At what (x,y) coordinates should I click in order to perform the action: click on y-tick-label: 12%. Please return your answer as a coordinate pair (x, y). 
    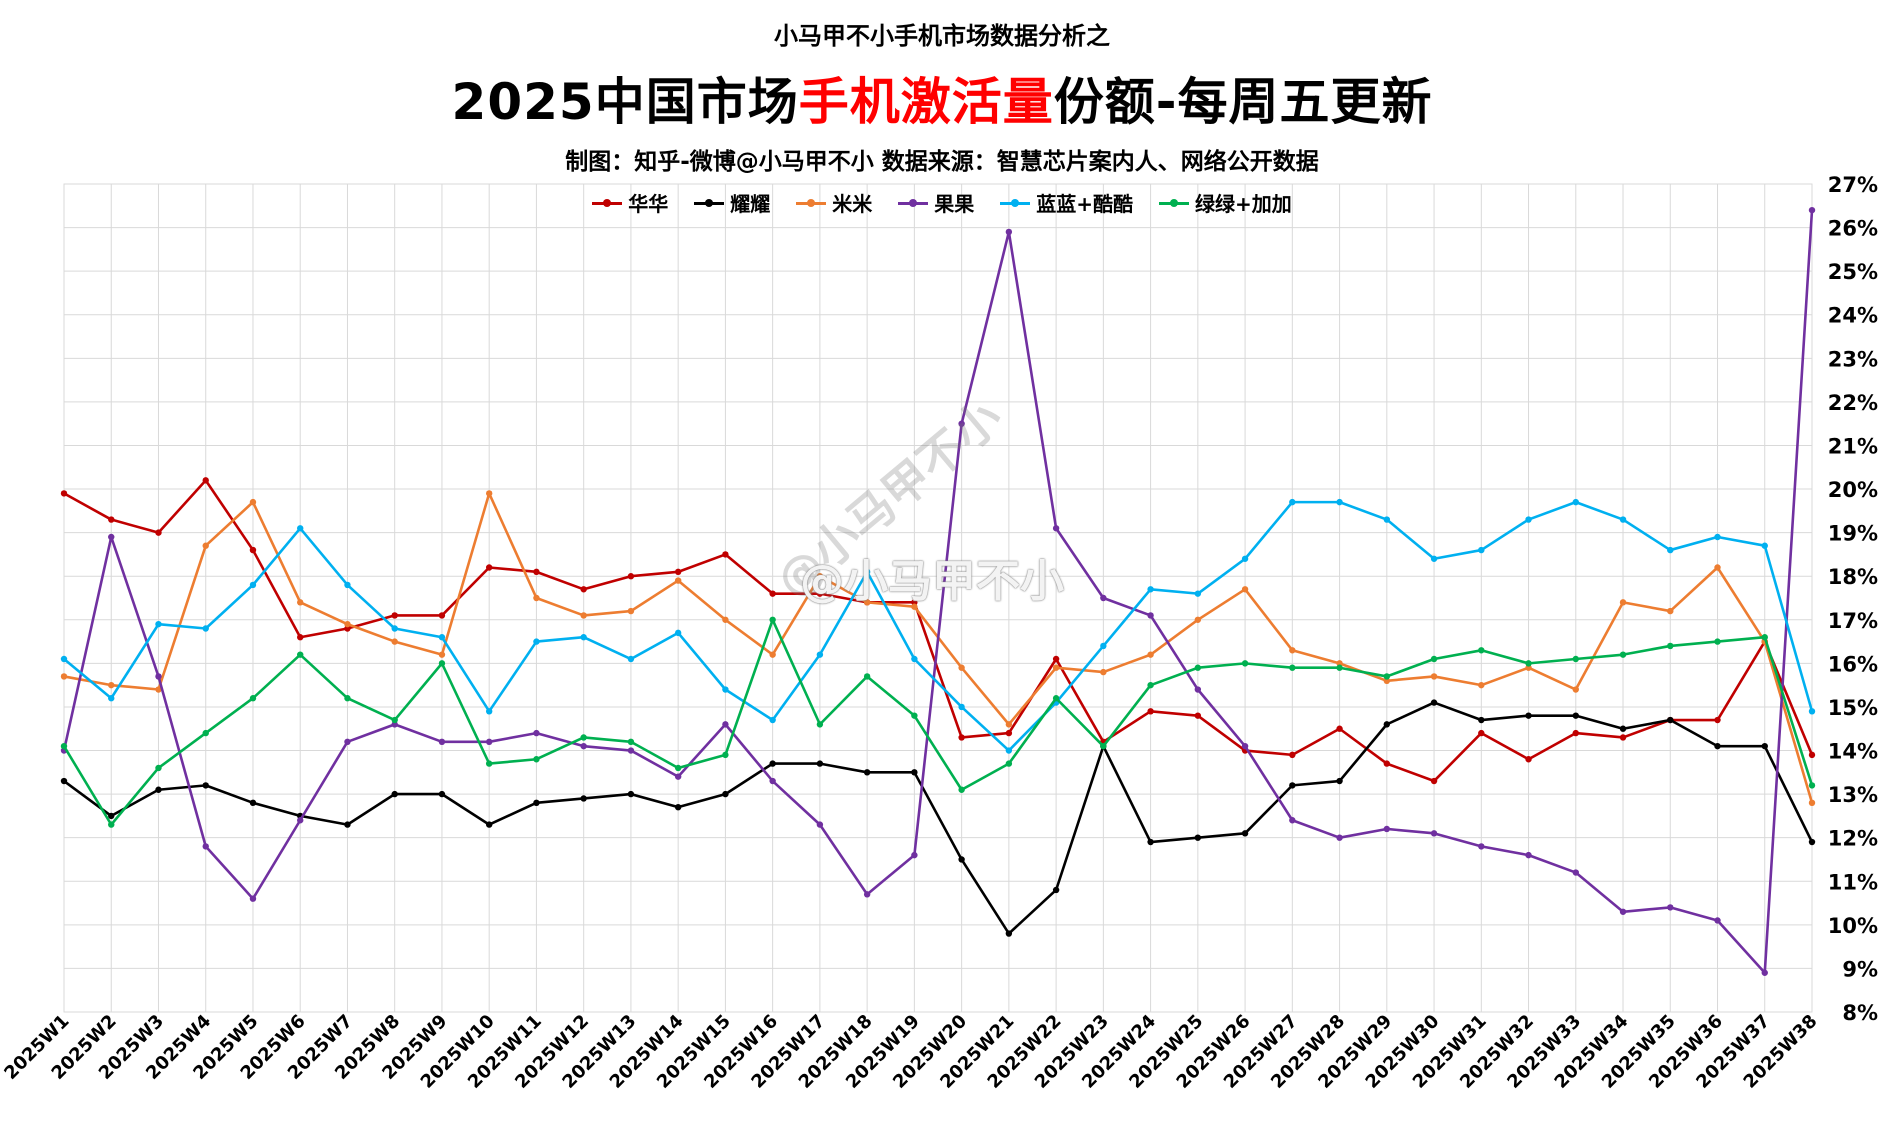
    Looking at the image, I should click on (1853, 839).